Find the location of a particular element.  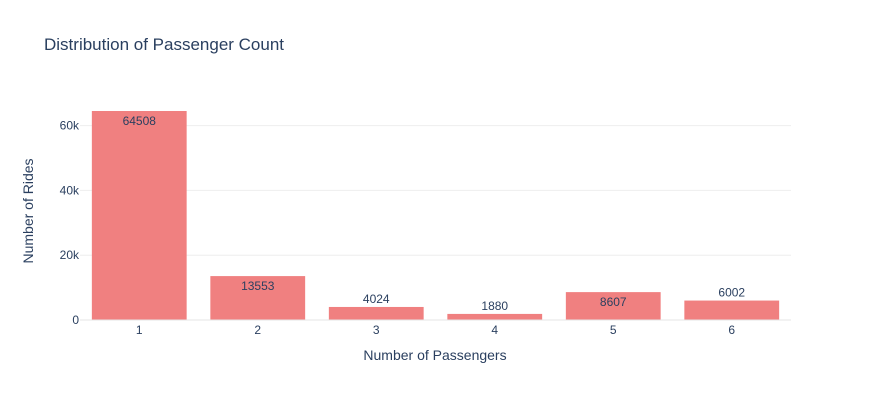

x-axis-ticks: 1 2 3 4 5 6 is located at coordinates (436, 330).